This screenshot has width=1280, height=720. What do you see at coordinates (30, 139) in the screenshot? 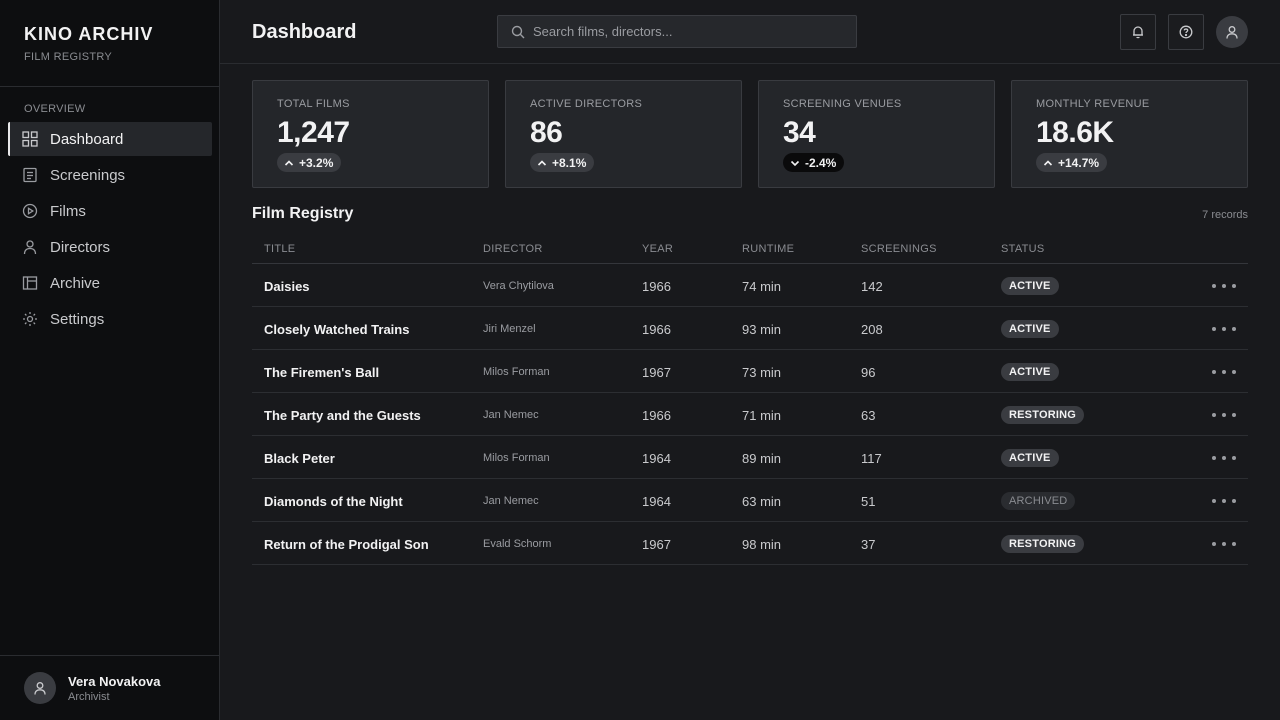
I see `grid-icon` at bounding box center [30, 139].